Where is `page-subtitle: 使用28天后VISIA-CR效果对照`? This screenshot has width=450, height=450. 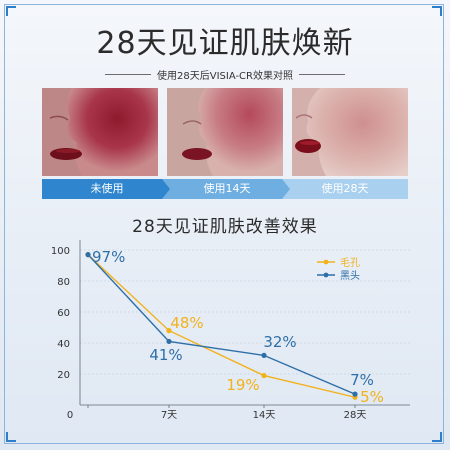
page-subtitle: 使用28天后VISIA-CR效果对照 is located at coordinates (225, 76).